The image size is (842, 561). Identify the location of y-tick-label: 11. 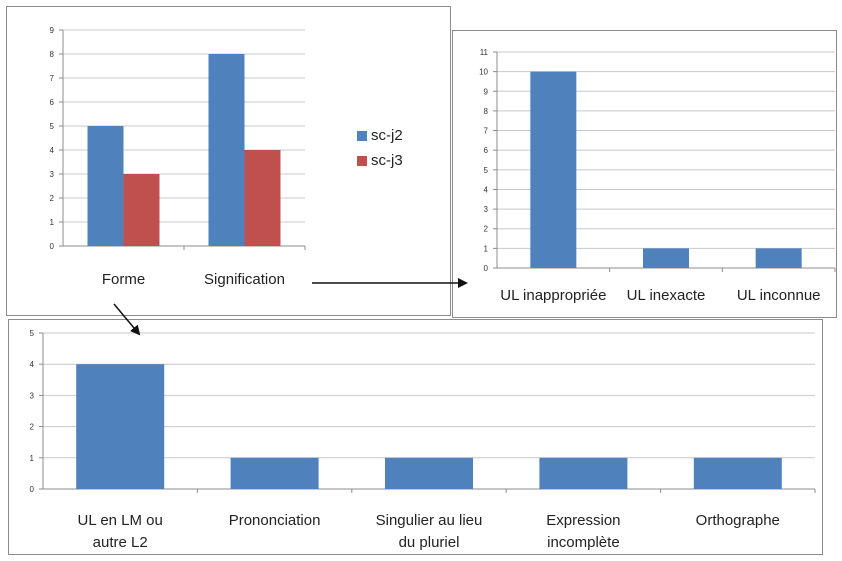
(484, 52).